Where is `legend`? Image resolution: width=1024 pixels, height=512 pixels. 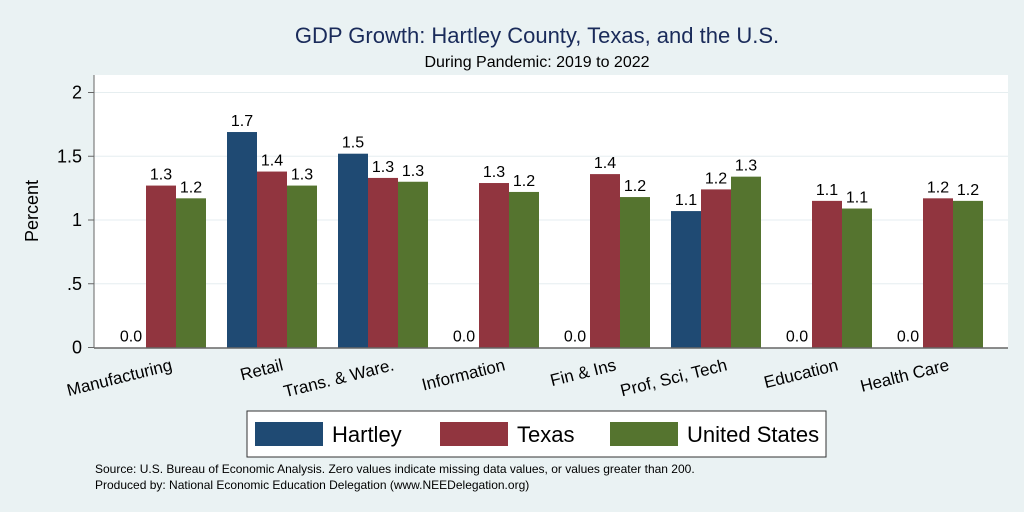
legend is located at coordinates (536, 434).